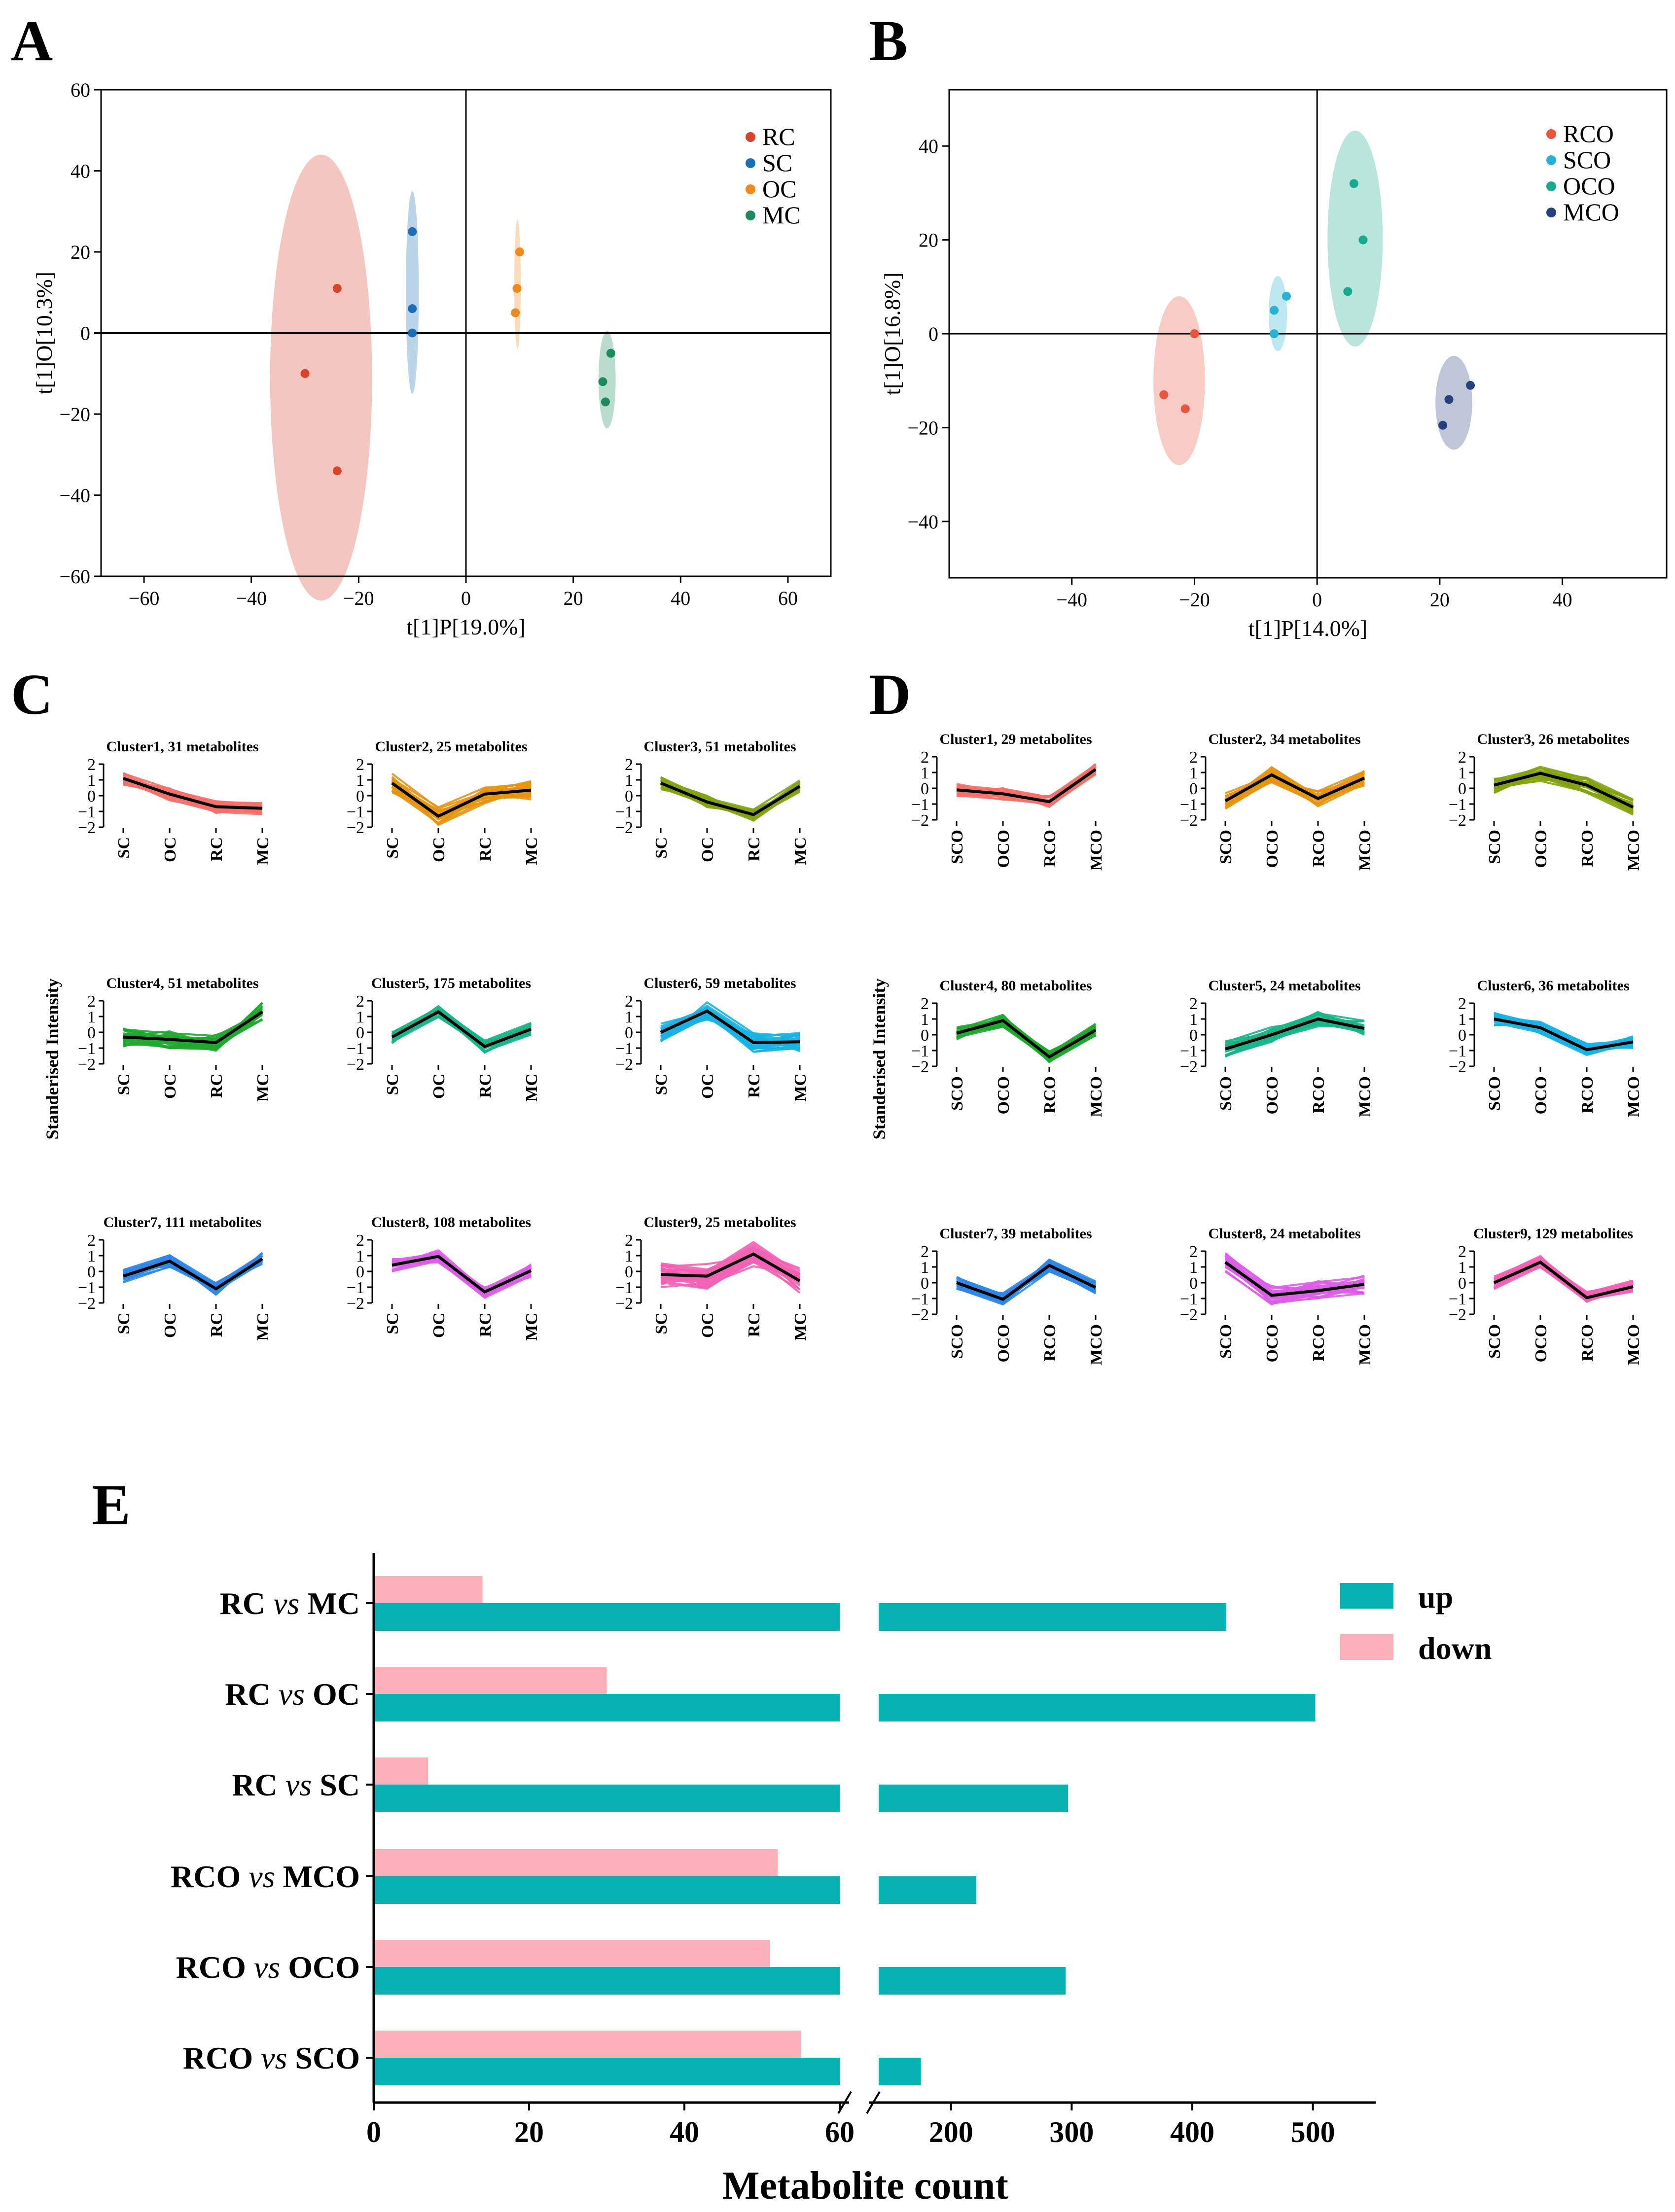 This screenshot has height=2212, width=1675. What do you see at coordinates (74, 414) in the screenshot?
I see `y-tick-label: −20` at bounding box center [74, 414].